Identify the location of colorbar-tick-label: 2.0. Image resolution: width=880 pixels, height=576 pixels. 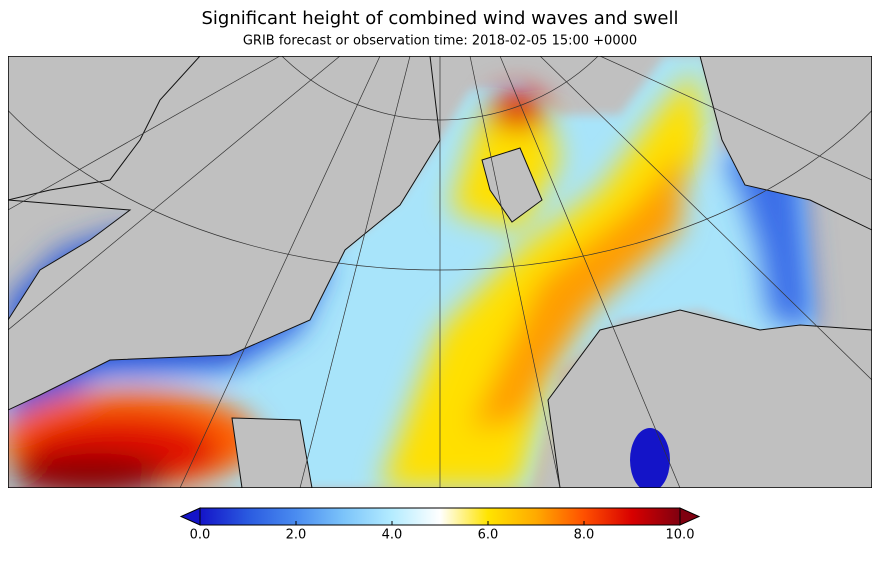
(296, 535).